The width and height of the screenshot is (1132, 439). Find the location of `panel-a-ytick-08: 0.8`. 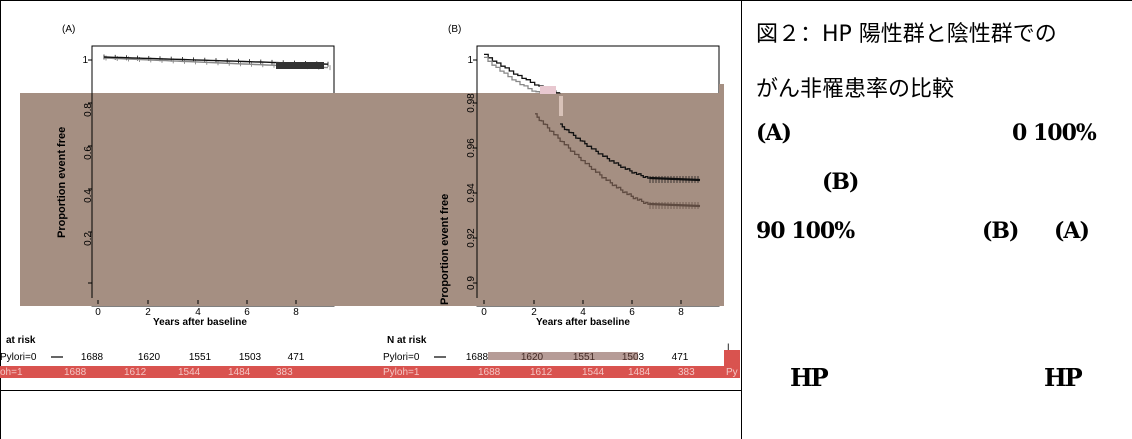

panel-a-ytick-08: 0.8 is located at coordinates (88, 110).